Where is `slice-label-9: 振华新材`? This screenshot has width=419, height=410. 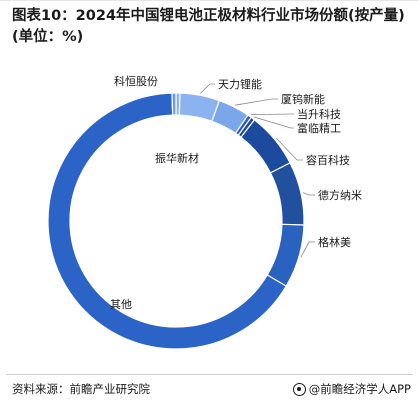
slice-label-9: 振华新材 is located at coordinates (177, 158).